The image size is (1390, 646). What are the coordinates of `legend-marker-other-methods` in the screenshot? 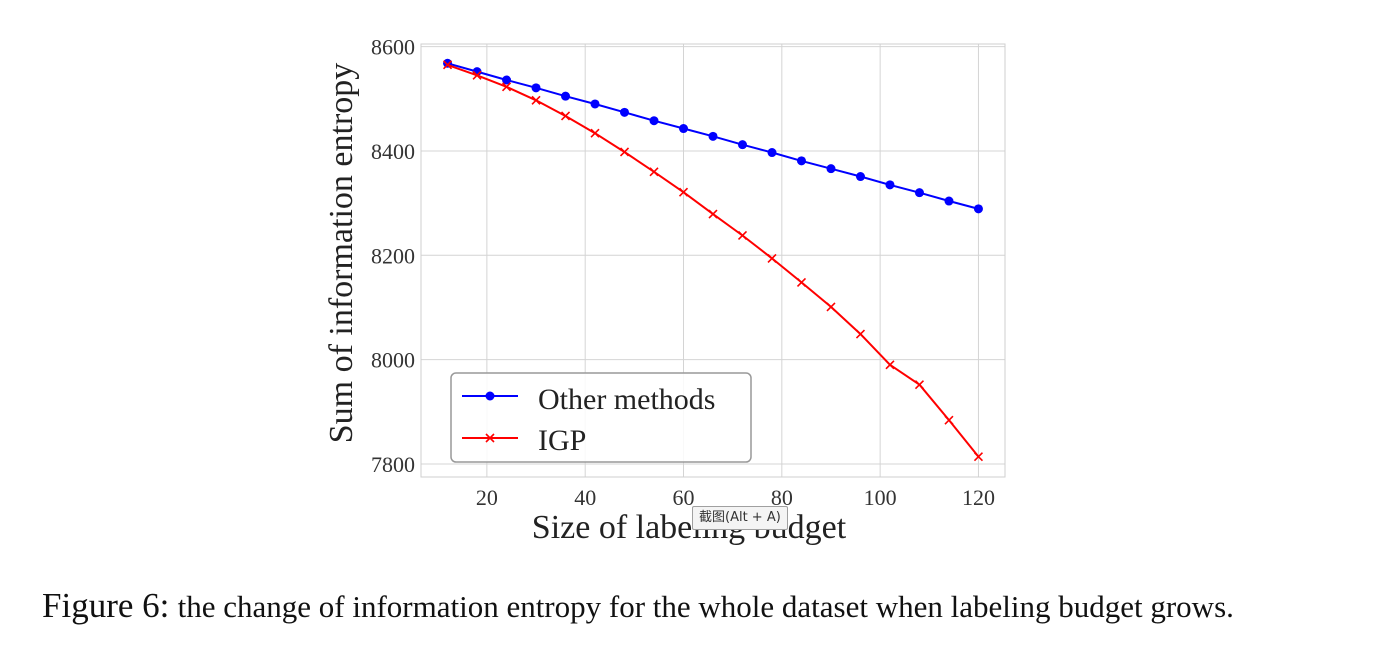 It's located at (490, 396).